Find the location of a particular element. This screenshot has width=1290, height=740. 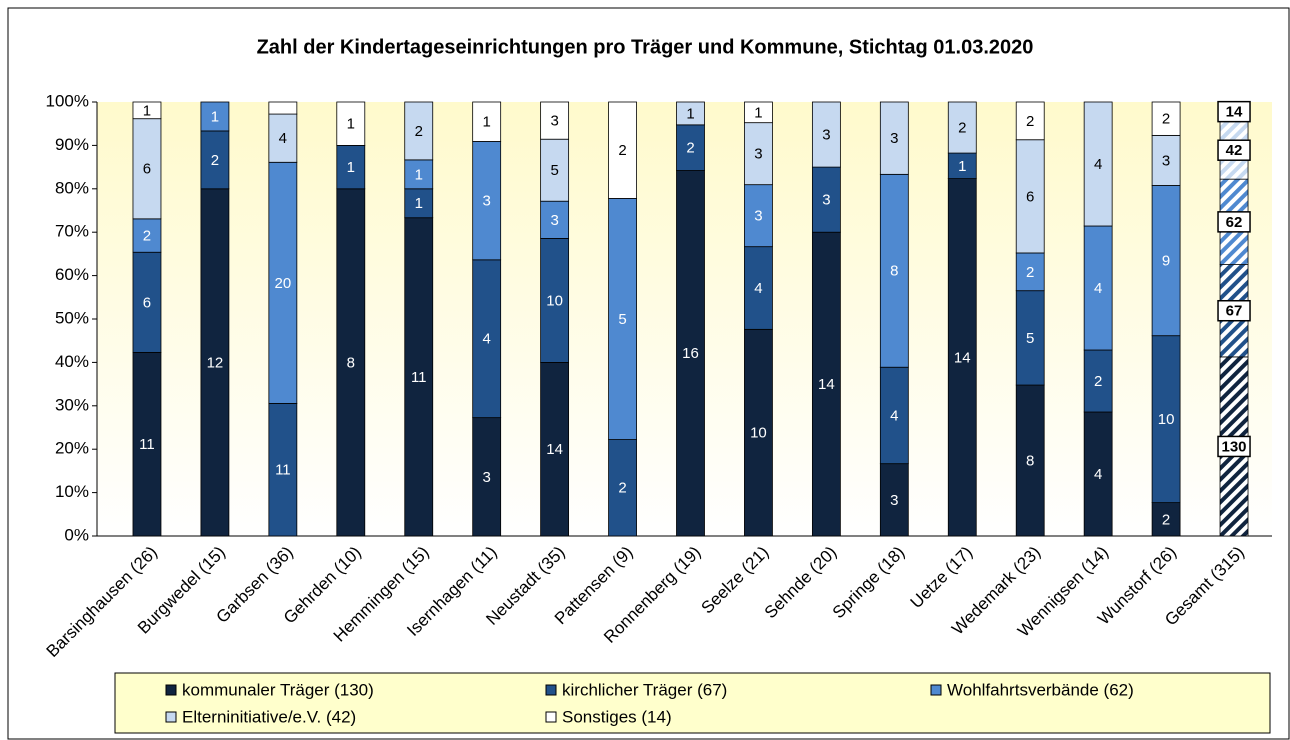

data-label: 130 is located at coordinates (1234, 446).